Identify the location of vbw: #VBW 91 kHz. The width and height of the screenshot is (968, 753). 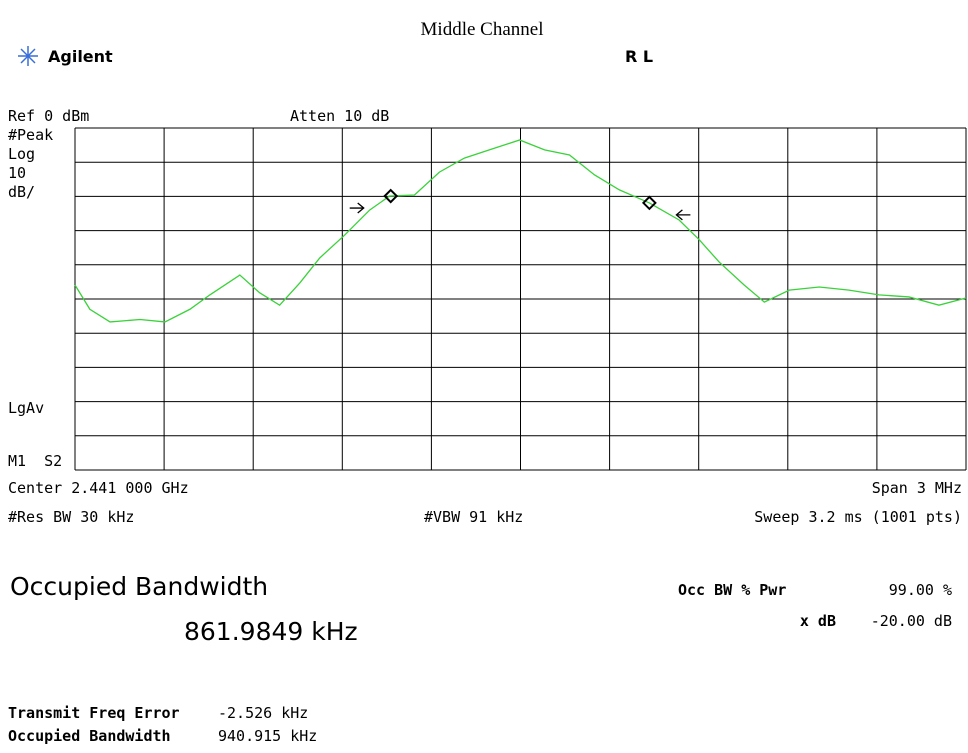
(473, 517).